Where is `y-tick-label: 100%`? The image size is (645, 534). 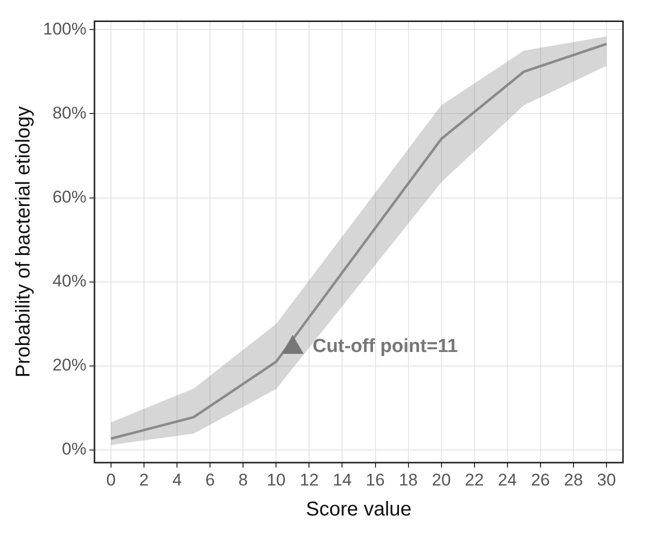 y-tick-label: 100% is located at coordinates (64, 28).